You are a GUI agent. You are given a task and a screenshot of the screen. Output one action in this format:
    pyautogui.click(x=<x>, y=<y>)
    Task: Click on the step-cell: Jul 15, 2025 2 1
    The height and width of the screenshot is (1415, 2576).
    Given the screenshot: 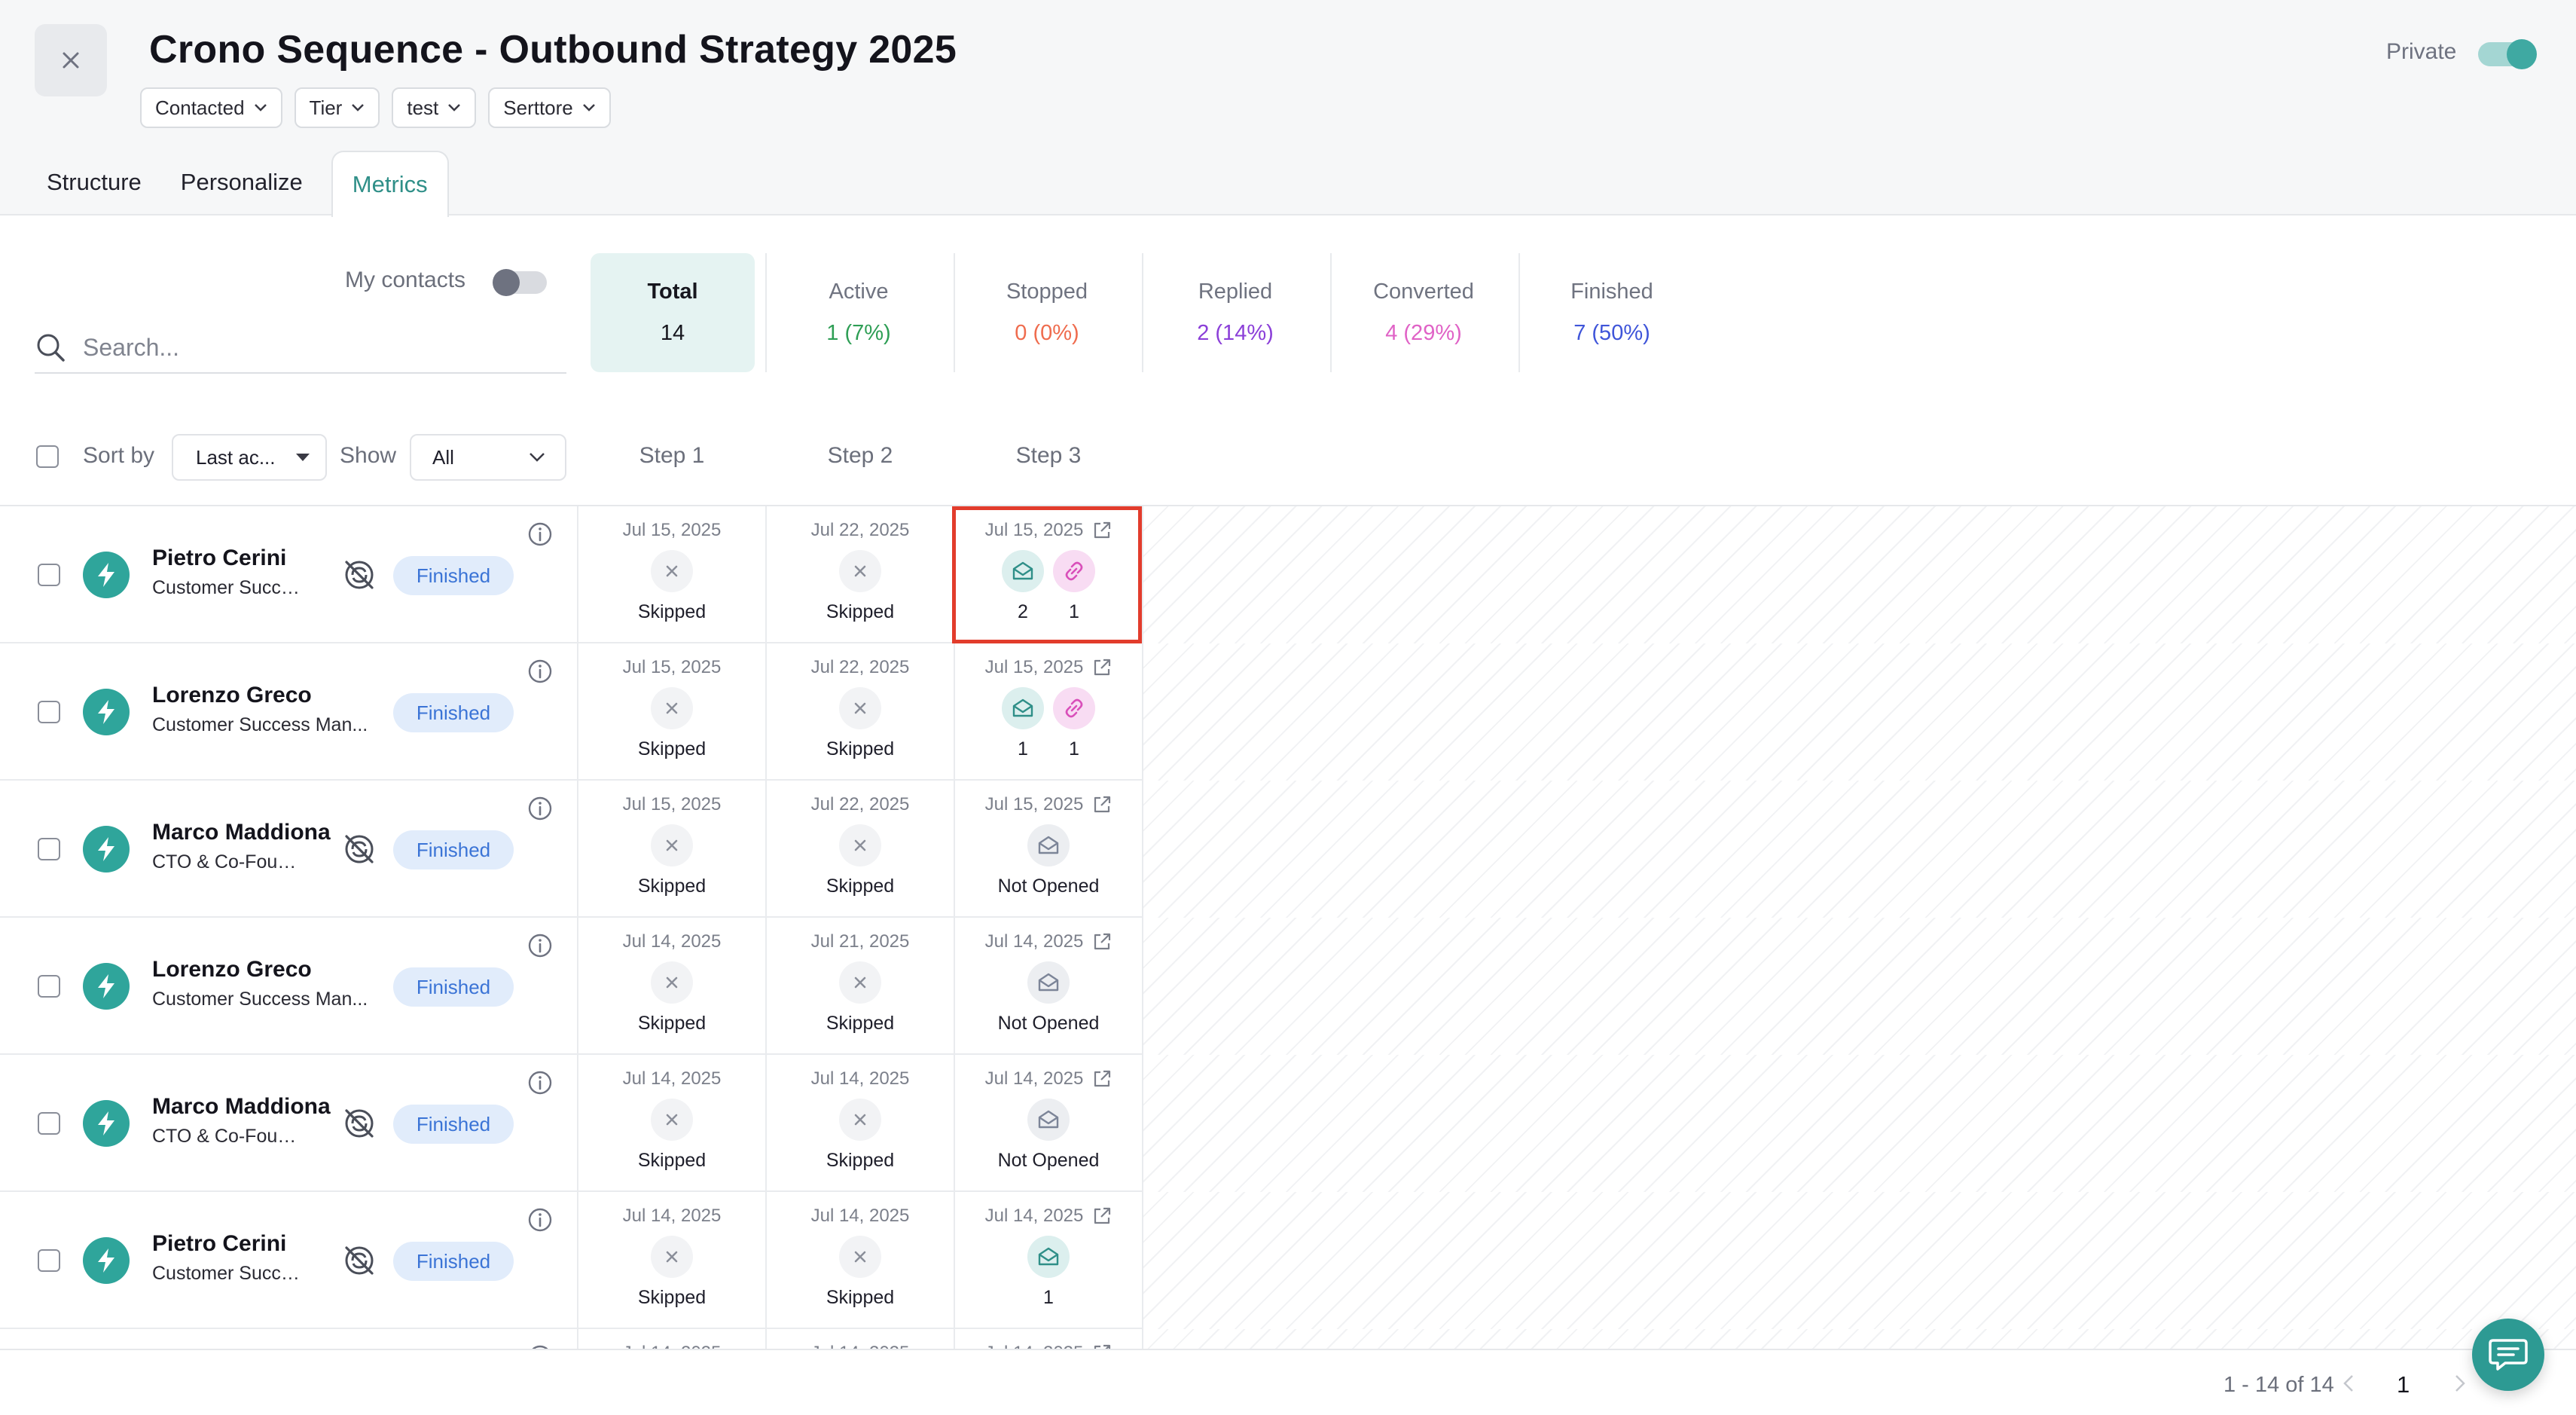 What is the action you would take?
    pyautogui.click(x=1049, y=574)
    